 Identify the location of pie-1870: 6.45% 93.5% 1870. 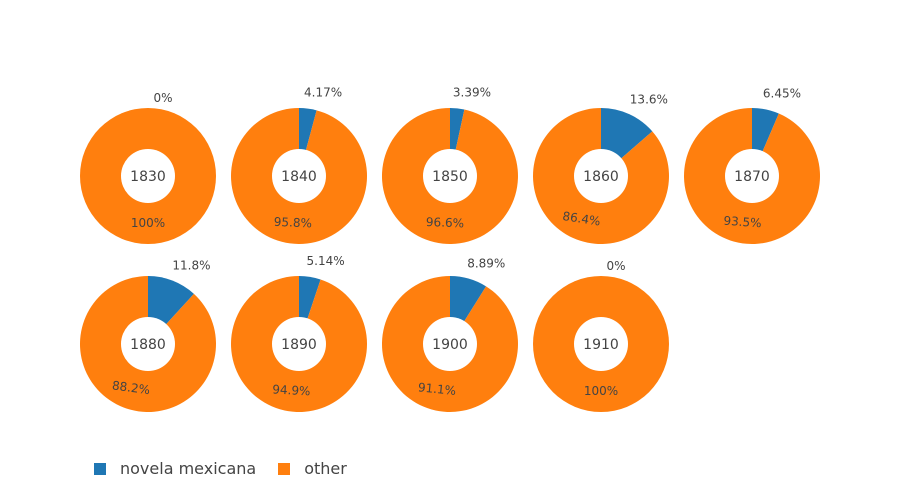
(752, 166).